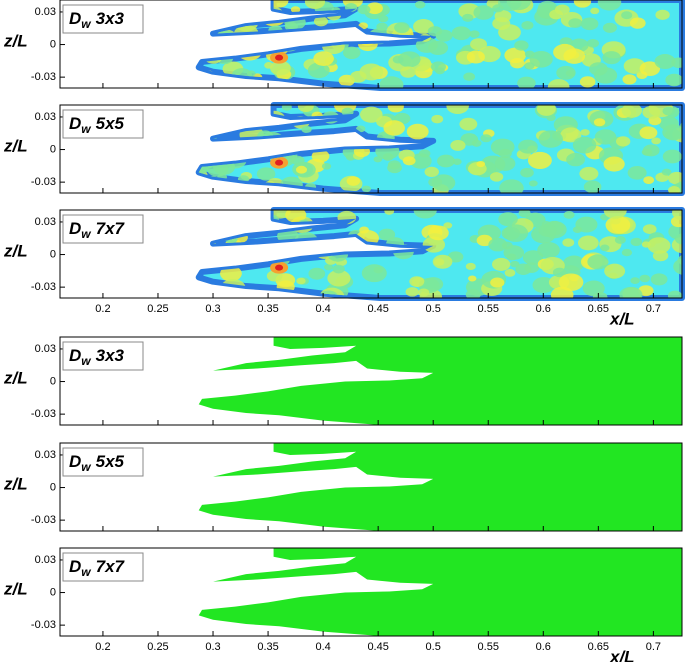 This screenshot has height=662, width=685. Describe the element at coordinates (97, 125) in the screenshot. I see `panel-label: Dw 5x5` at that location.